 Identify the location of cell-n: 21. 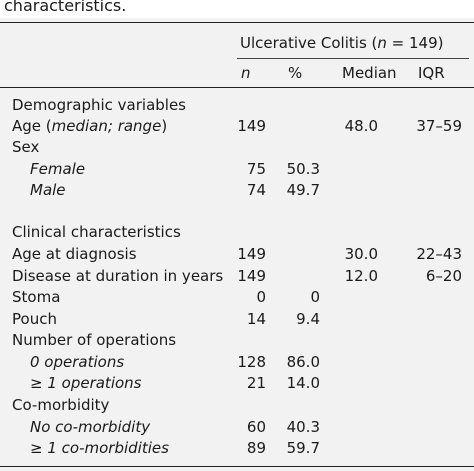
(256, 383).